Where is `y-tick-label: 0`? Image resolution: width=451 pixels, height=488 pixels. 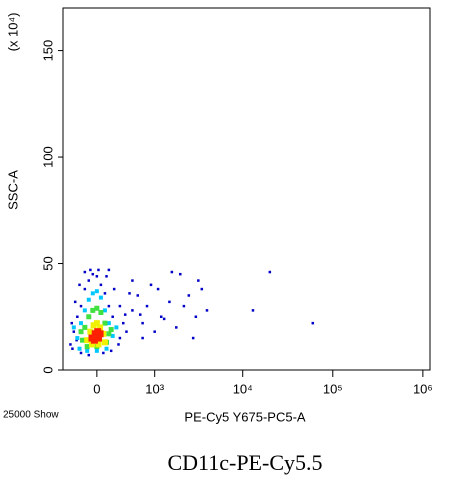
y-tick-label: 0 is located at coordinates (47, 369).